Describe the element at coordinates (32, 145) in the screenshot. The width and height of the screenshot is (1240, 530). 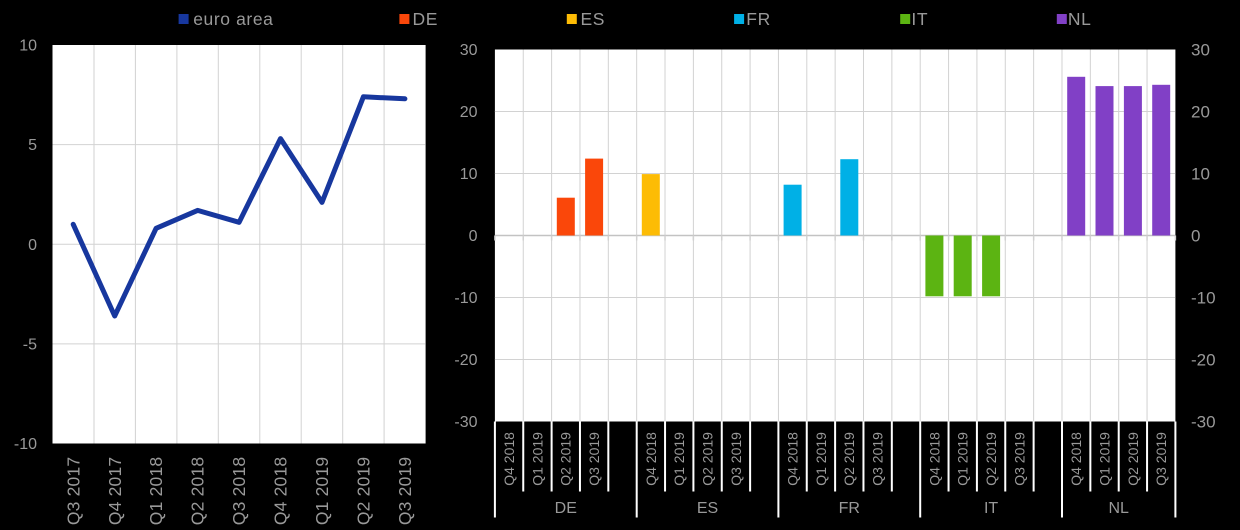
I see `svg-text: 5` at that location.